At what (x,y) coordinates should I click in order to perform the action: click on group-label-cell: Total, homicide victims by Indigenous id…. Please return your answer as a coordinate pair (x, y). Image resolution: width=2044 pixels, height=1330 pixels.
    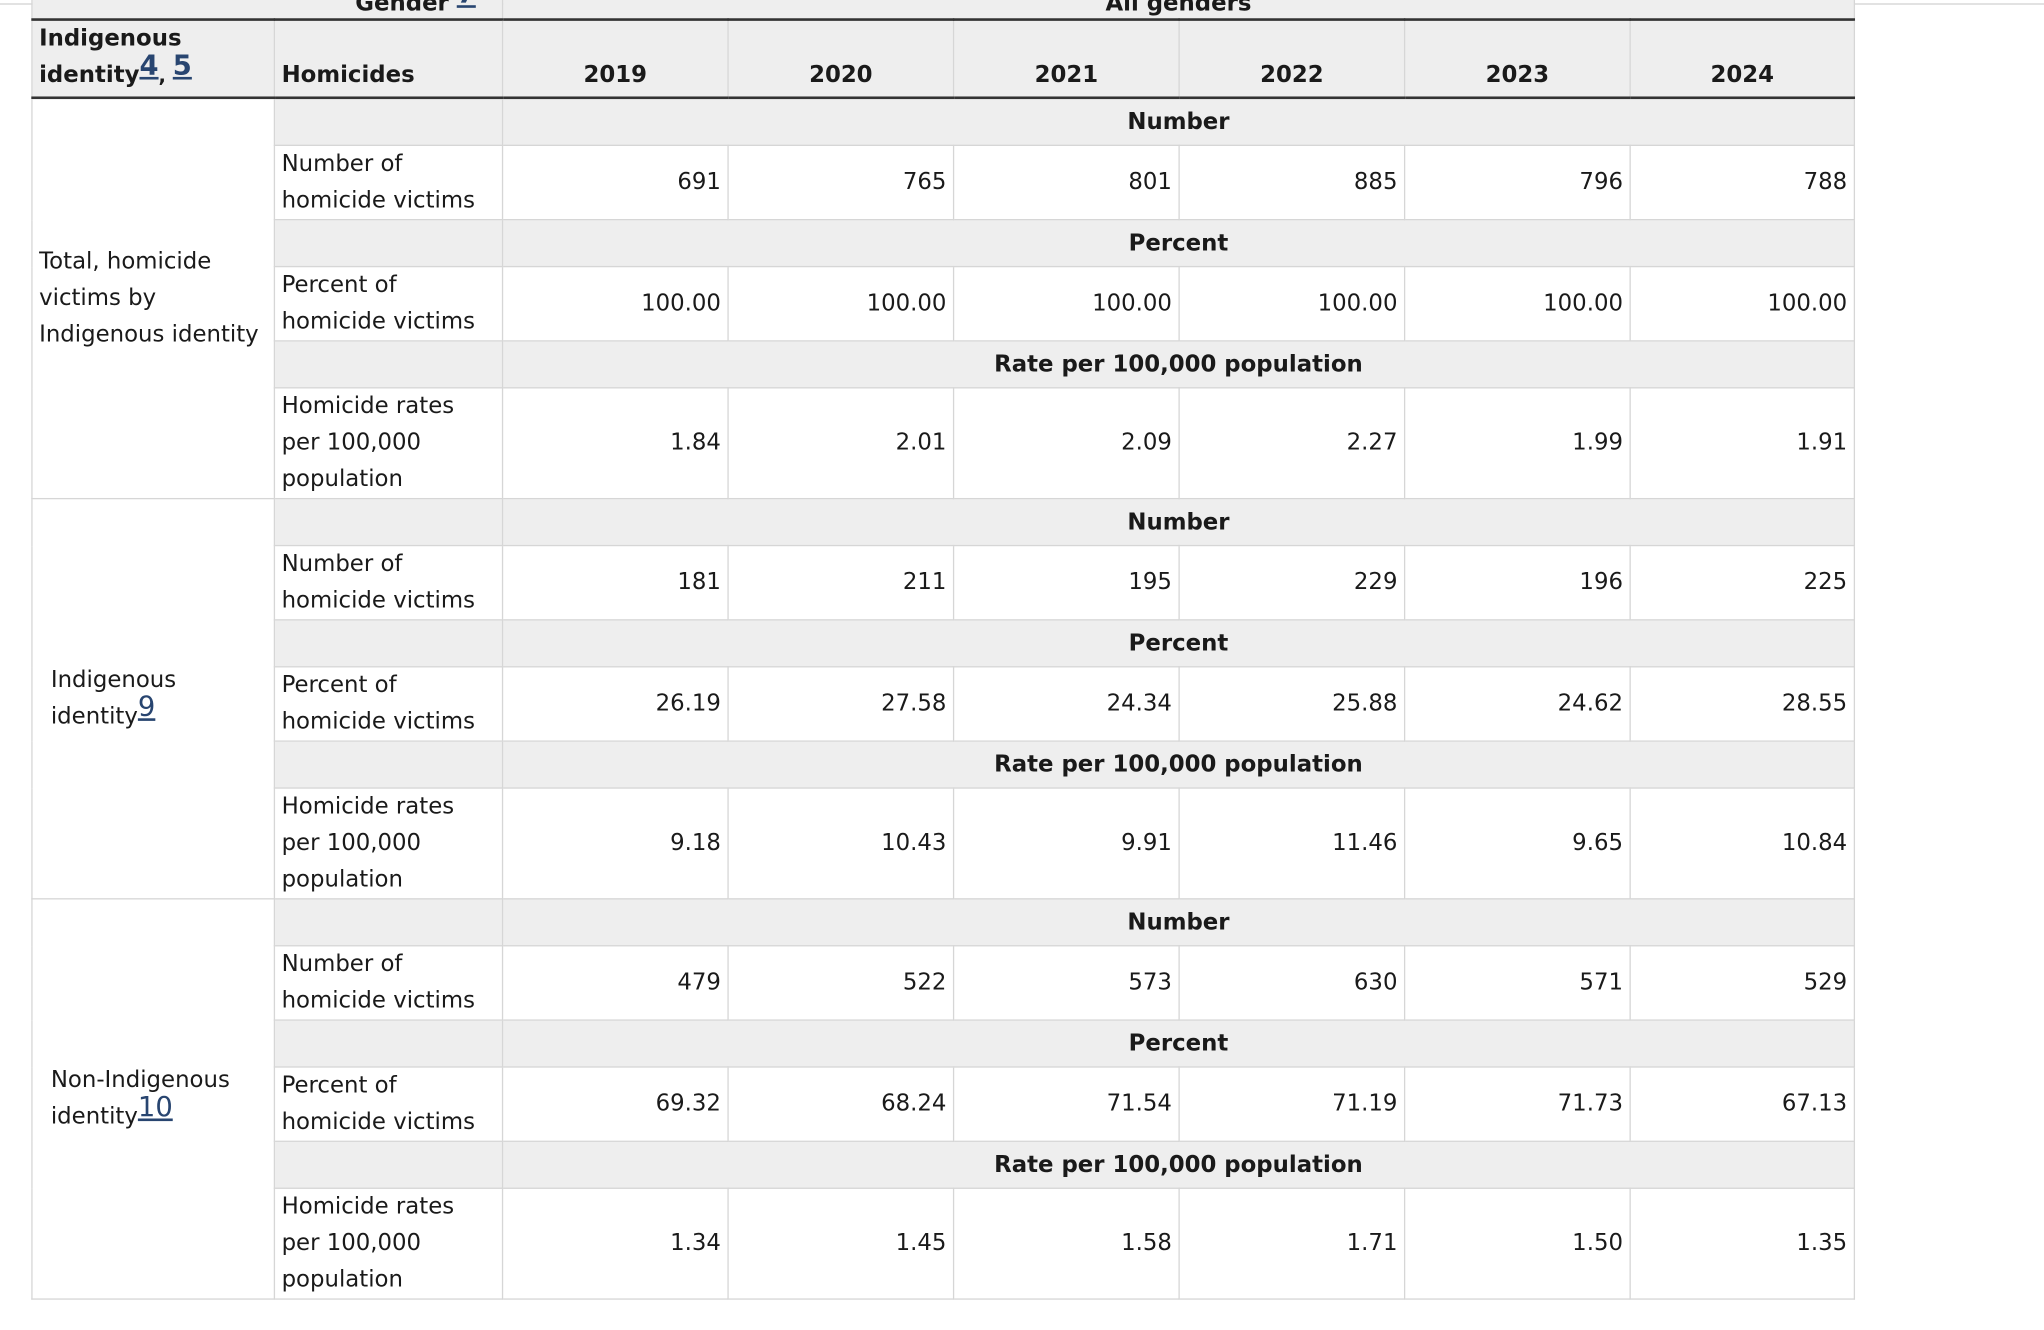
    Looking at the image, I should click on (153, 298).